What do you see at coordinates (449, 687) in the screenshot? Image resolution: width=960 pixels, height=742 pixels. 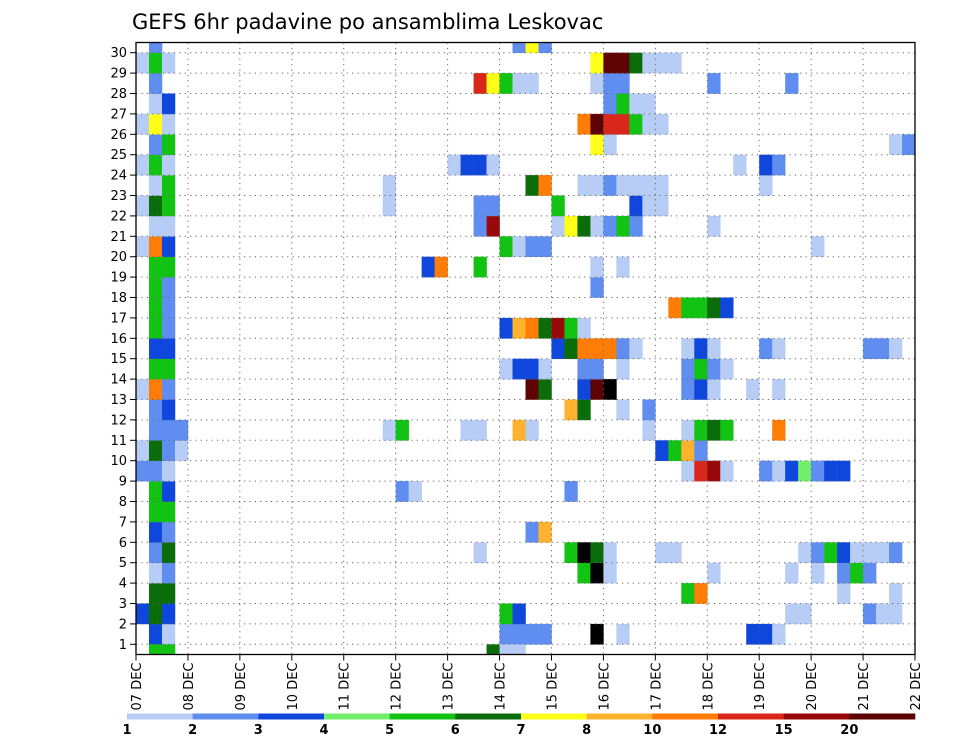 I see `x-tick-label: 13 DEC` at bounding box center [449, 687].